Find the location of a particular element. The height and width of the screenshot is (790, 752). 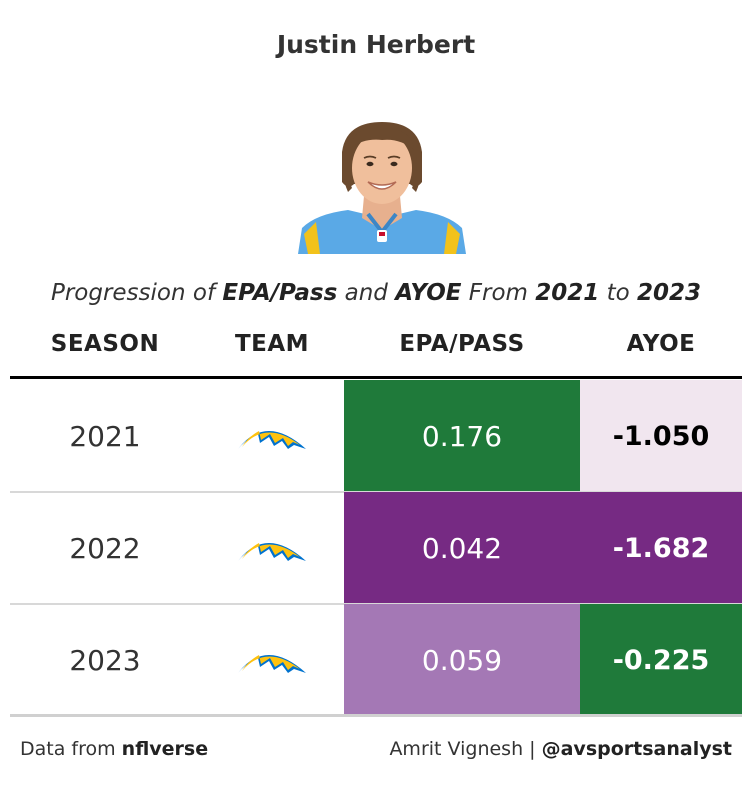

data-source-credit: Data from nflverse is located at coordinates (114, 749).